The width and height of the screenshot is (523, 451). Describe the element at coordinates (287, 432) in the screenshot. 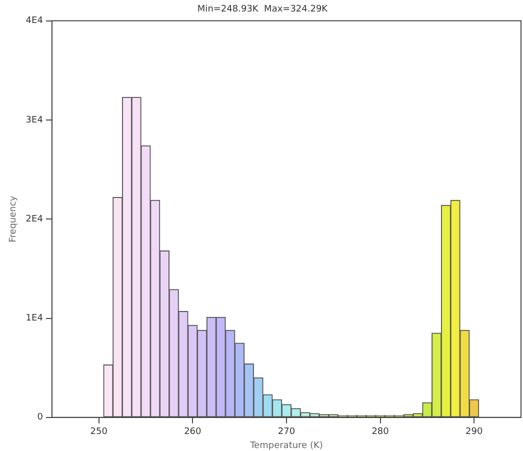

I see `x-tick-label: 270` at that location.